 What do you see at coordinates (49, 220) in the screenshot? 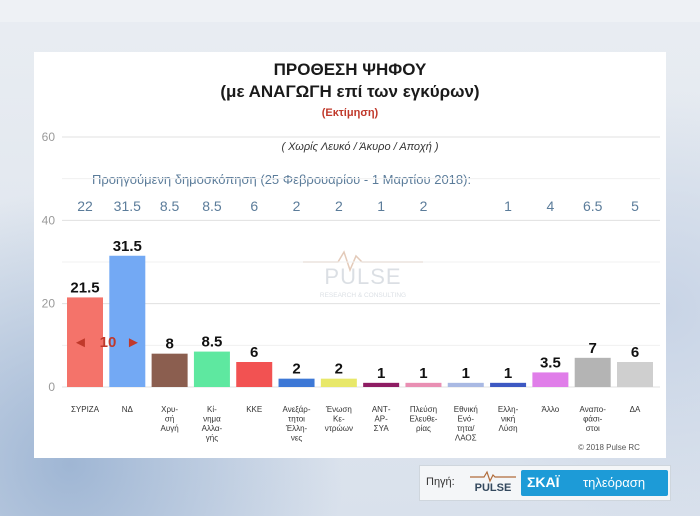
I see `y-tick-label: 40` at bounding box center [49, 220].